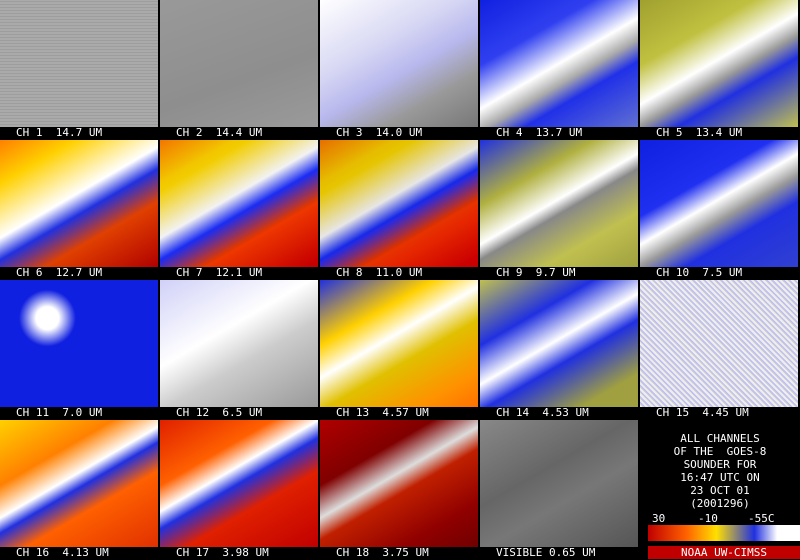 The height and width of the screenshot is (560, 800). Describe the element at coordinates (382, 412) in the screenshot. I see `channel-label: CH 13 4.57 UM` at that location.